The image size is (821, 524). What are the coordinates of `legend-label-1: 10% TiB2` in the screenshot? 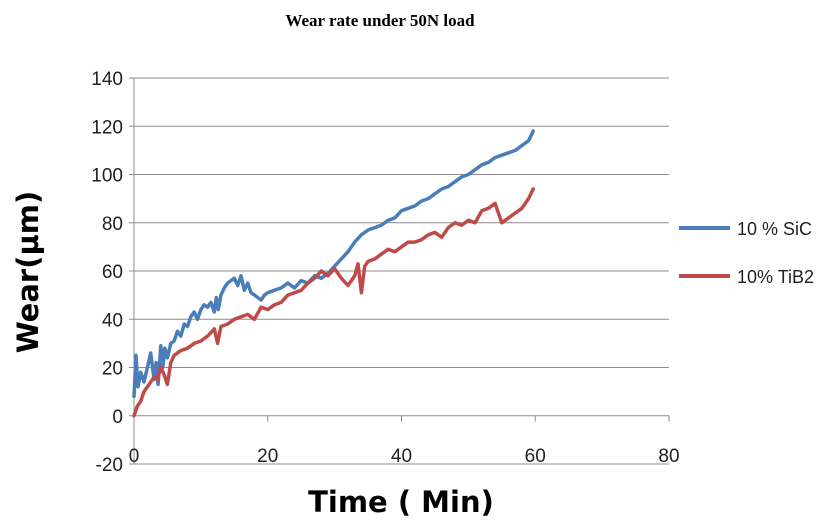 It's located at (775, 277).